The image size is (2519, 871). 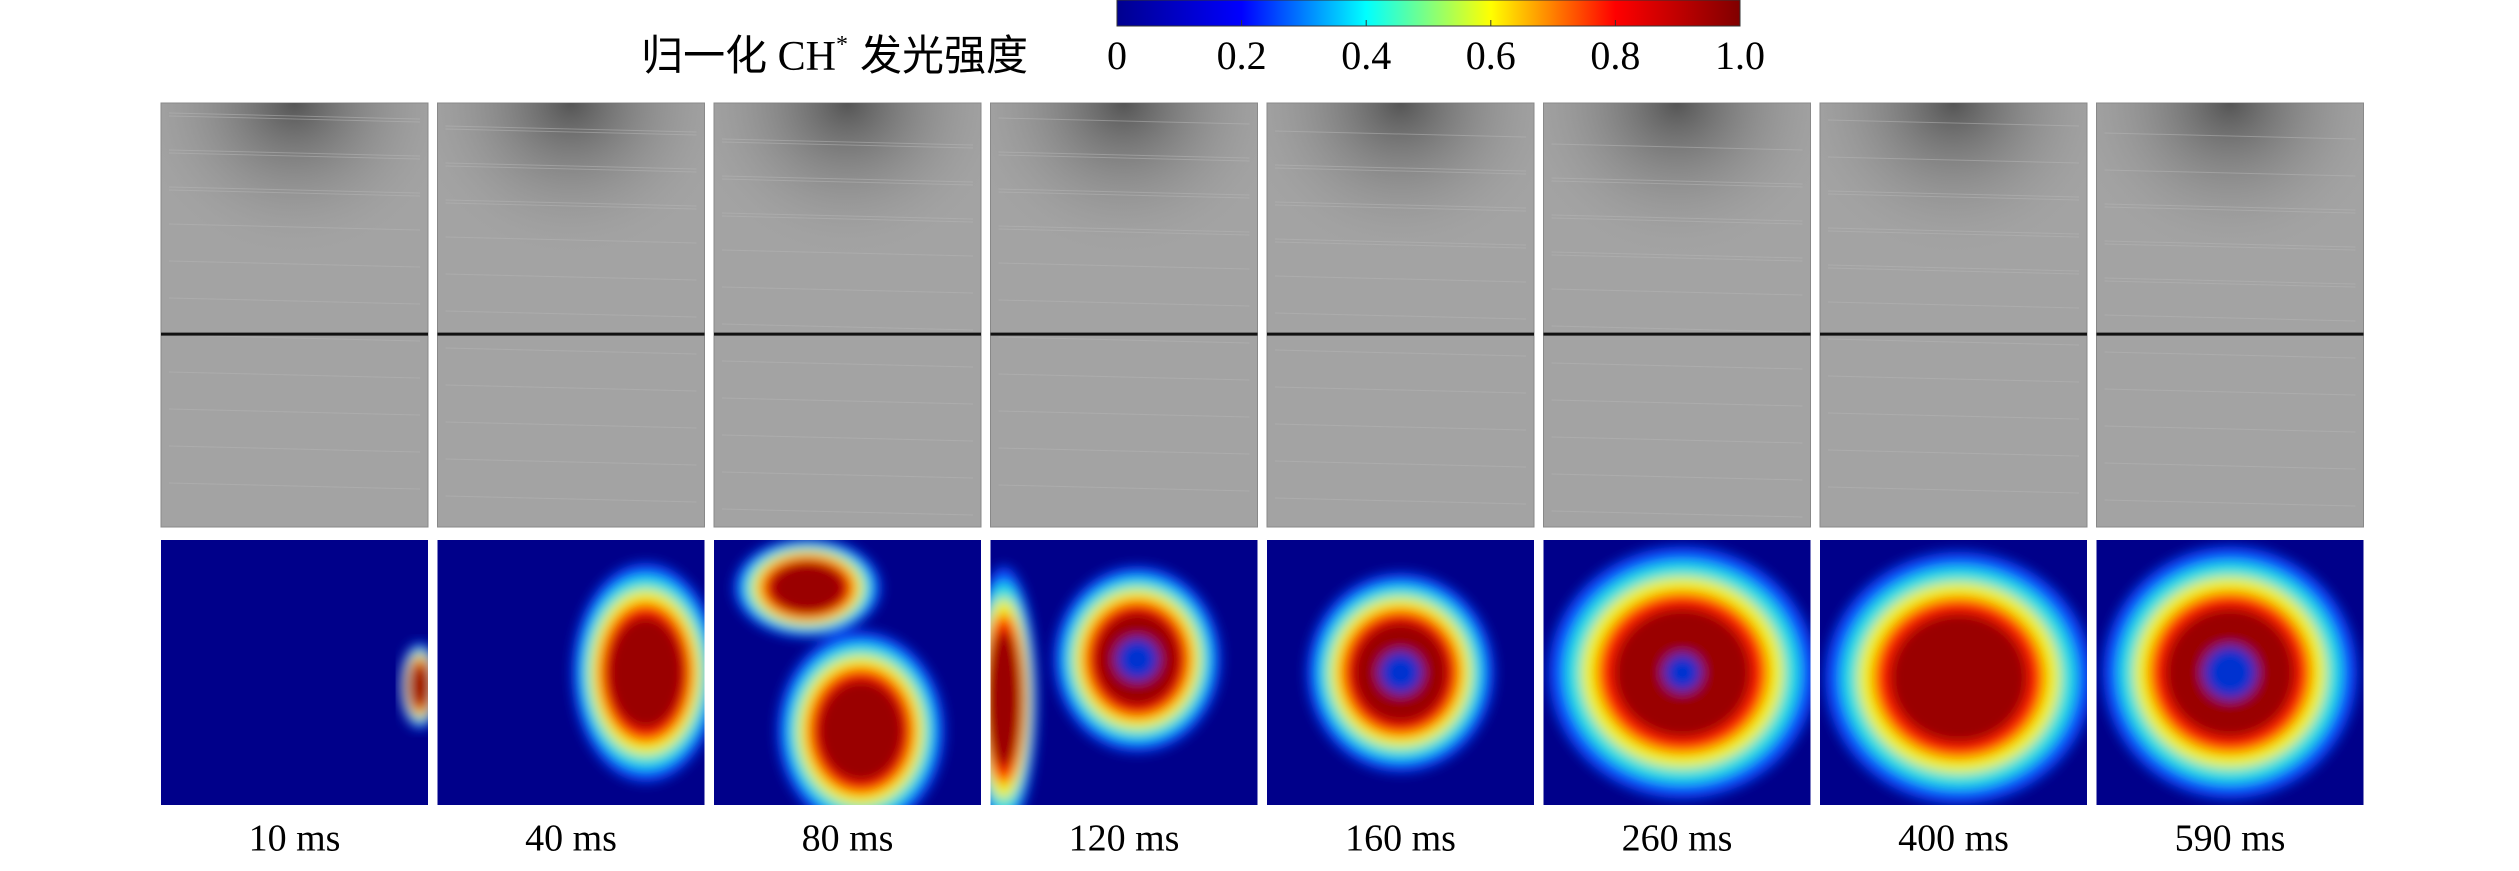 I want to click on time-label: 120 ms, so click(x=1124, y=839).